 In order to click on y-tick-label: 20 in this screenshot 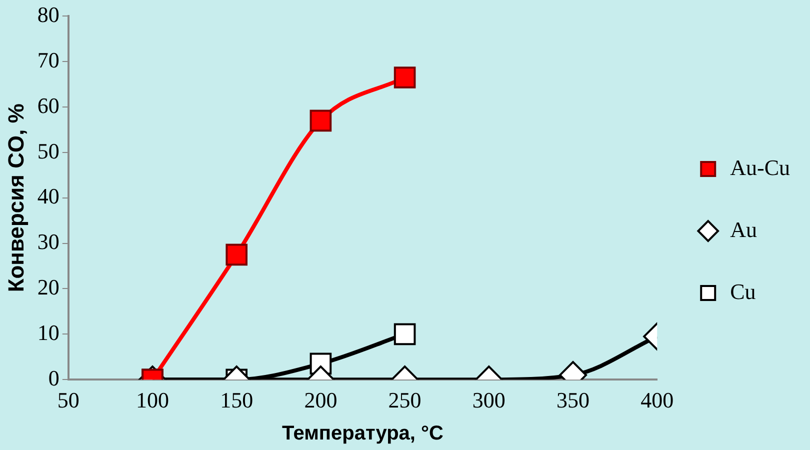, I will do `click(48, 287)`.